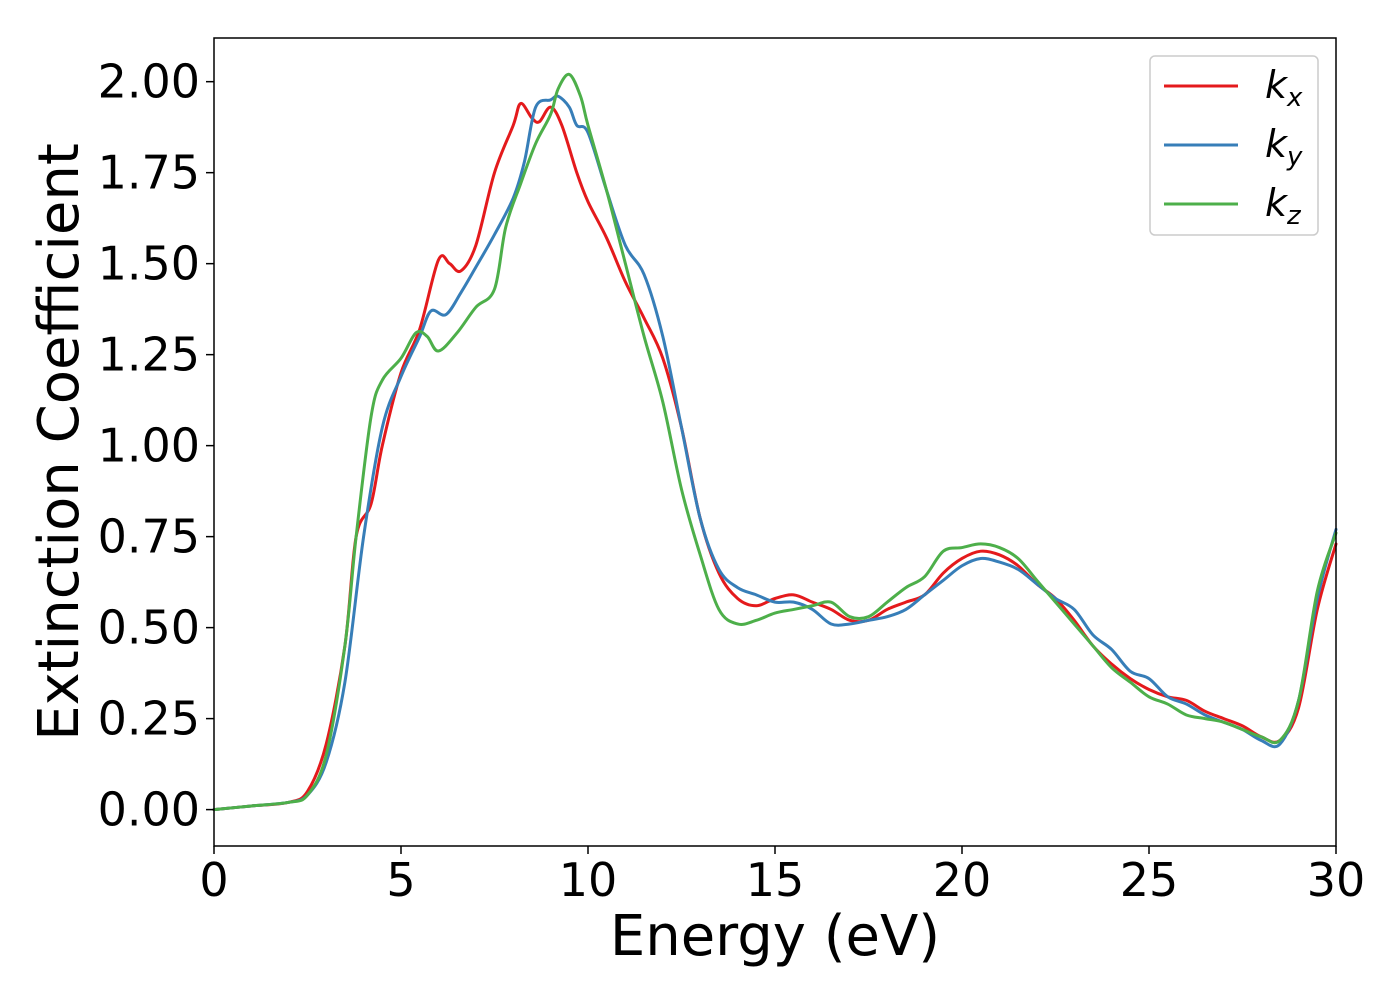 This screenshot has width=1400, height=1000. I want to click on y-axis-ticks: 0.00 0.25 0.50 0.75 1.00 1.25 1.50 1.75 2.00, so click(156, 446).